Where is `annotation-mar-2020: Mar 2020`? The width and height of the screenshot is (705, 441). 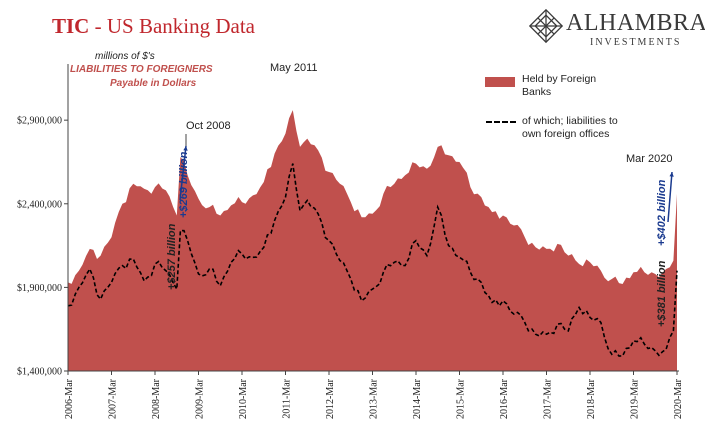 annotation-mar-2020: Mar 2020 is located at coordinates (649, 159).